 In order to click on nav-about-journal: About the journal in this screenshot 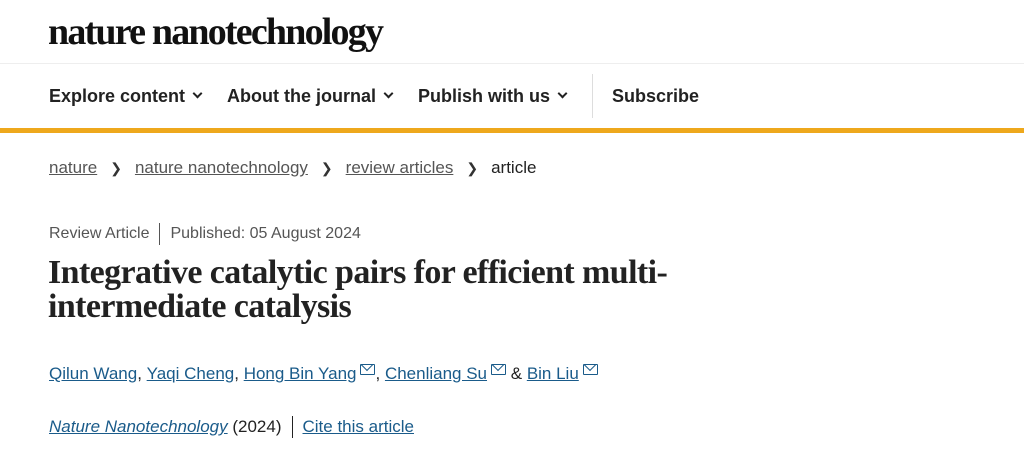, I will do `click(310, 96)`.